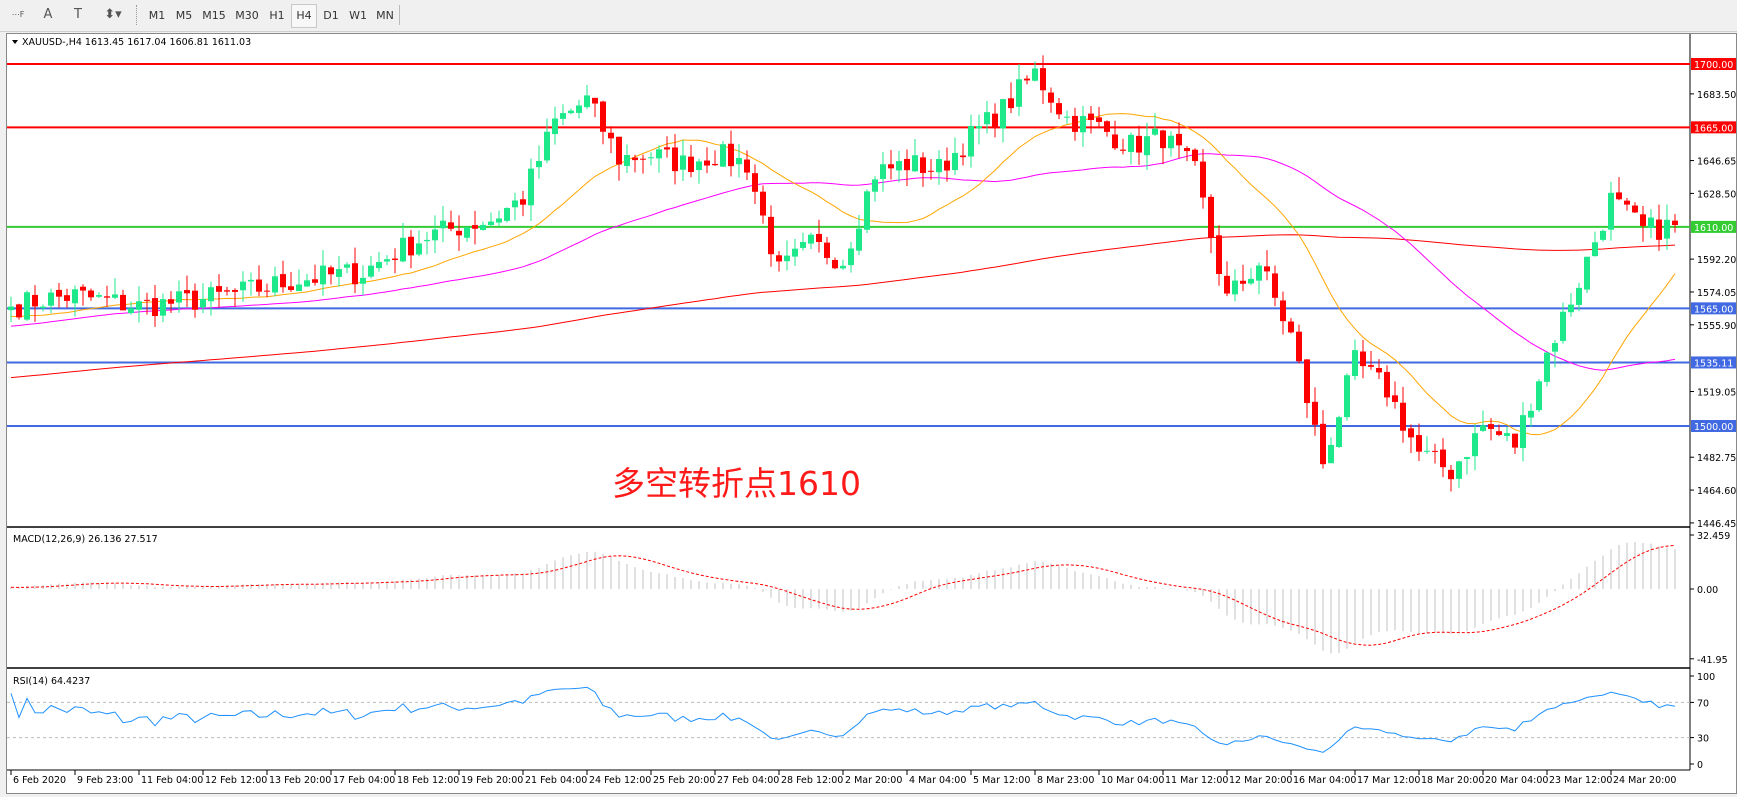 The image size is (1737, 797). Describe the element at coordinates (157, 15) in the screenshot. I see `timeframe-m1-button: M1` at that location.